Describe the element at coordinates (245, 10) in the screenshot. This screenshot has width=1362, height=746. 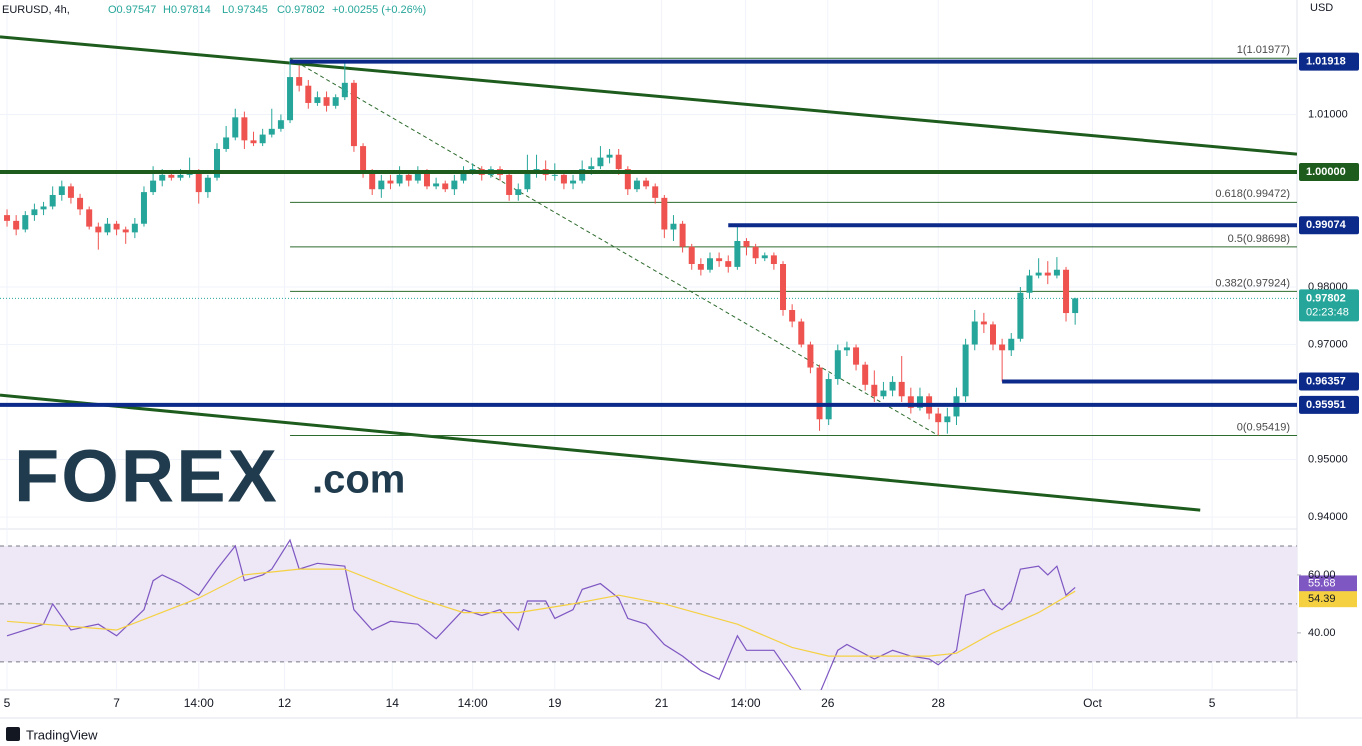
I see `ohlc-text: L0.97345` at that location.